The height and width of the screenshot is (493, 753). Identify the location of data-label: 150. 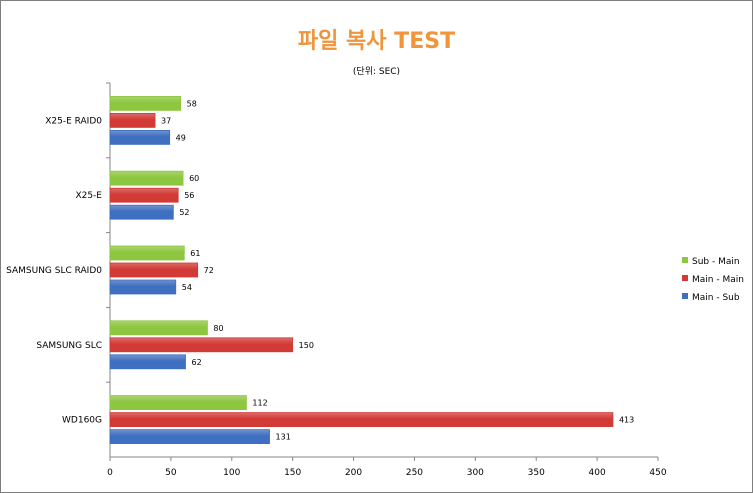
(306, 345).